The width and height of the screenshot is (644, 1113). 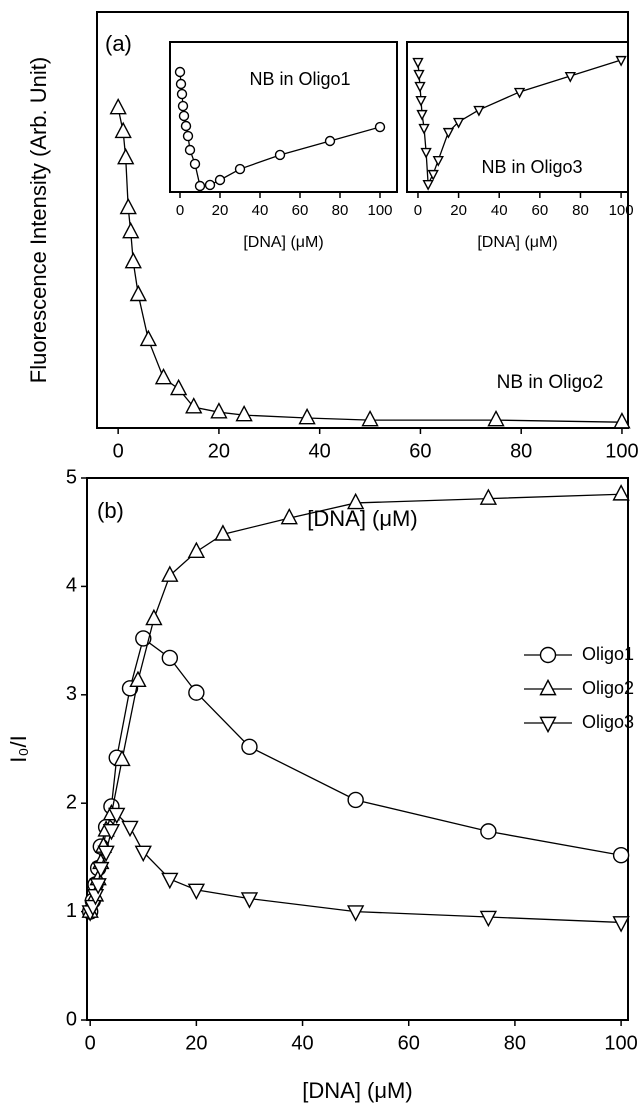 I want to click on panel-label: (a), so click(x=118, y=43).